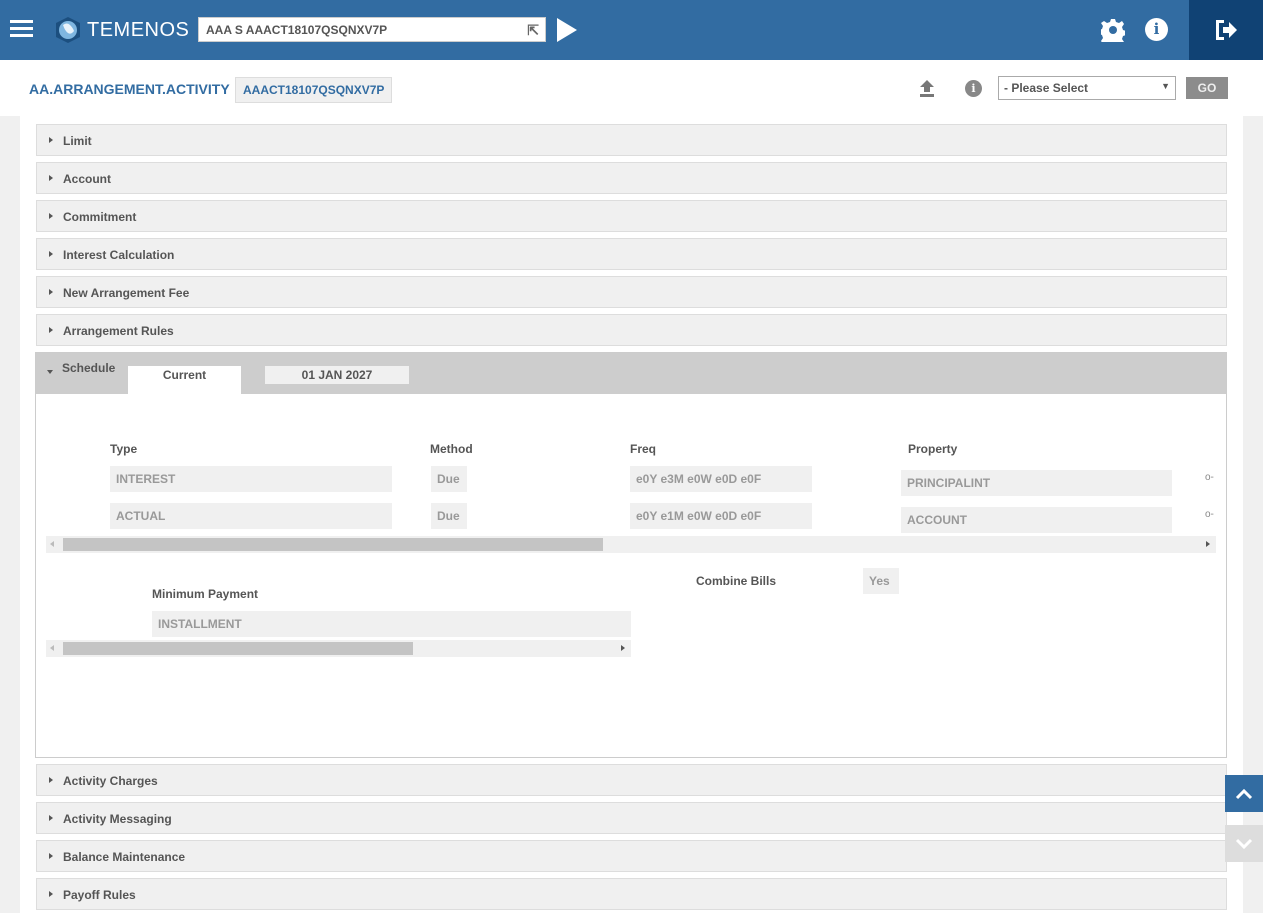 This screenshot has width=1263, height=913. I want to click on minimum-payment-label: Minimum Payment, so click(205, 594).